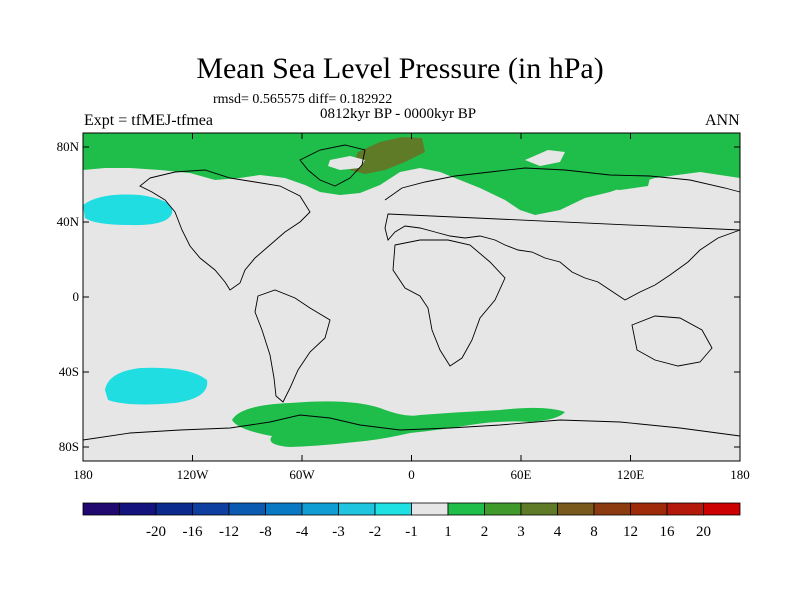 This screenshot has width=800, height=600. I want to click on arctic-band, so click(411, 174).